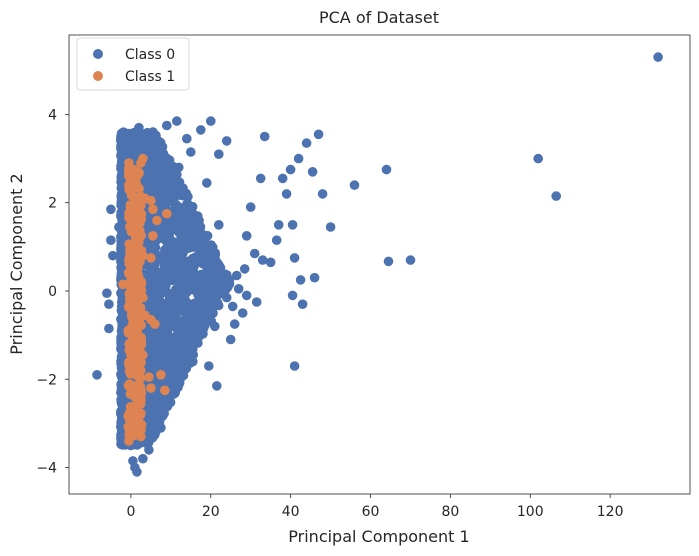  What do you see at coordinates (150, 77) in the screenshot?
I see `legend-label-class-1: Class 1` at bounding box center [150, 77].